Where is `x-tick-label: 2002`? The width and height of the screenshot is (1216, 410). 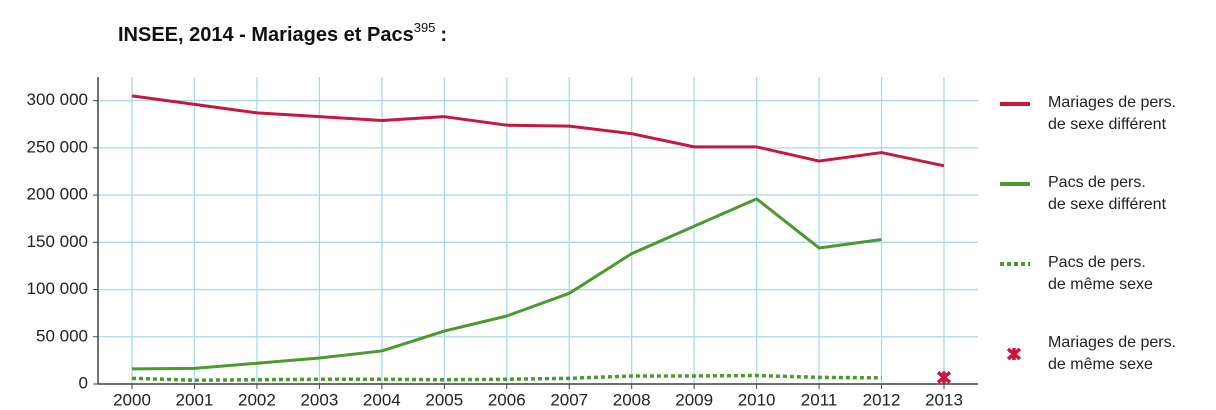 x-tick-label: 2002 is located at coordinates (257, 399).